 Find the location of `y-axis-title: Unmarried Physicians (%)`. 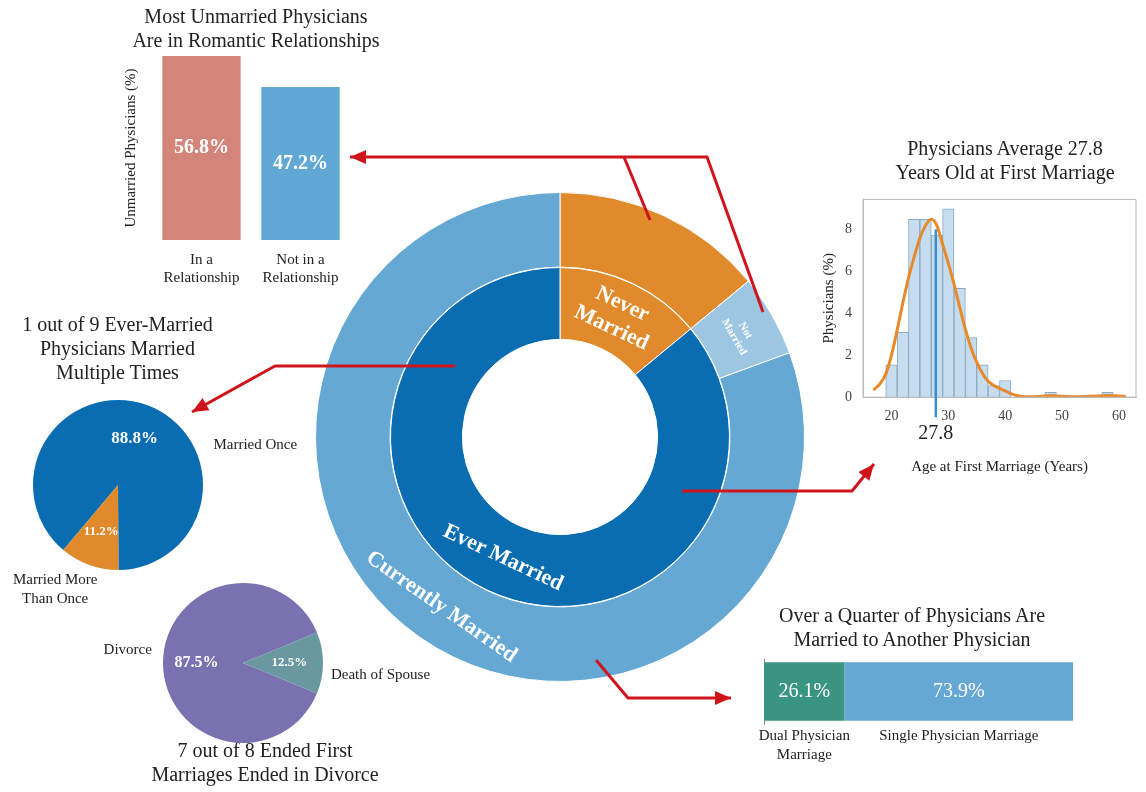

y-axis-title: Unmarried Physicians (%) is located at coordinates (130, 148).